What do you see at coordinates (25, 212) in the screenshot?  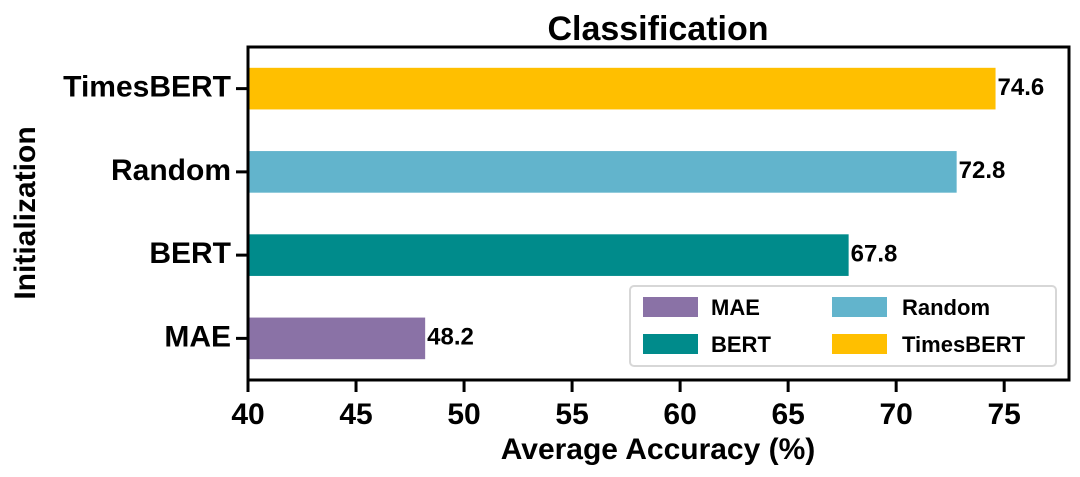 I see `y-axis-label: Initialization` at bounding box center [25, 212].